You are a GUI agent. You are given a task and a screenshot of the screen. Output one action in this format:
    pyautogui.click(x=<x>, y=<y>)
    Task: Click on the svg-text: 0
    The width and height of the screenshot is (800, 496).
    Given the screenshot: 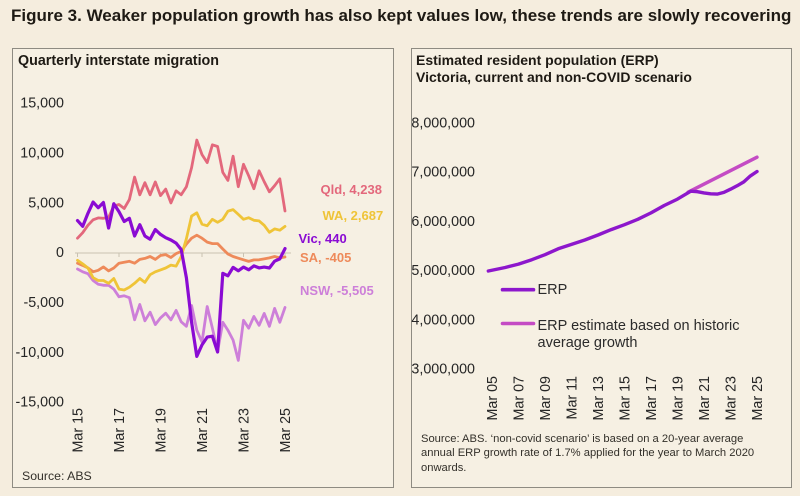 What is the action you would take?
    pyautogui.click(x=60, y=253)
    